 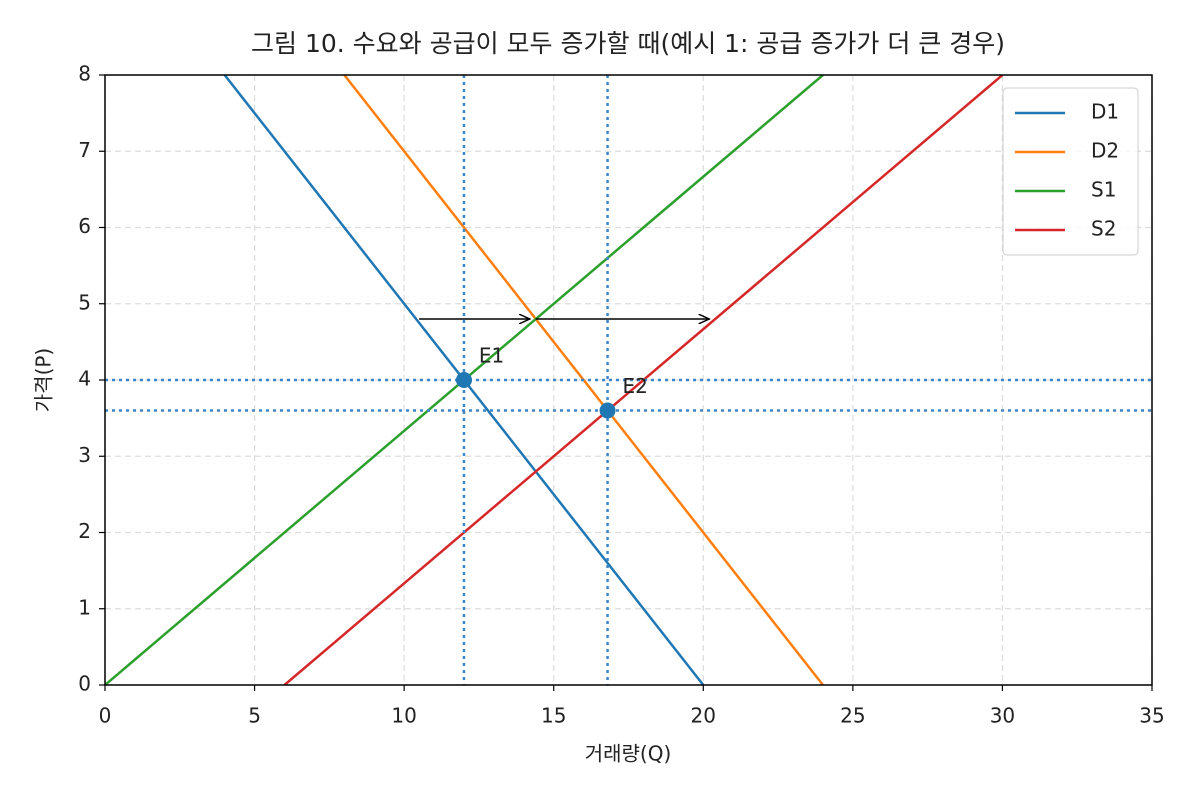 What do you see at coordinates (84, 531) in the screenshot?
I see `y-tick-label: 2` at bounding box center [84, 531].